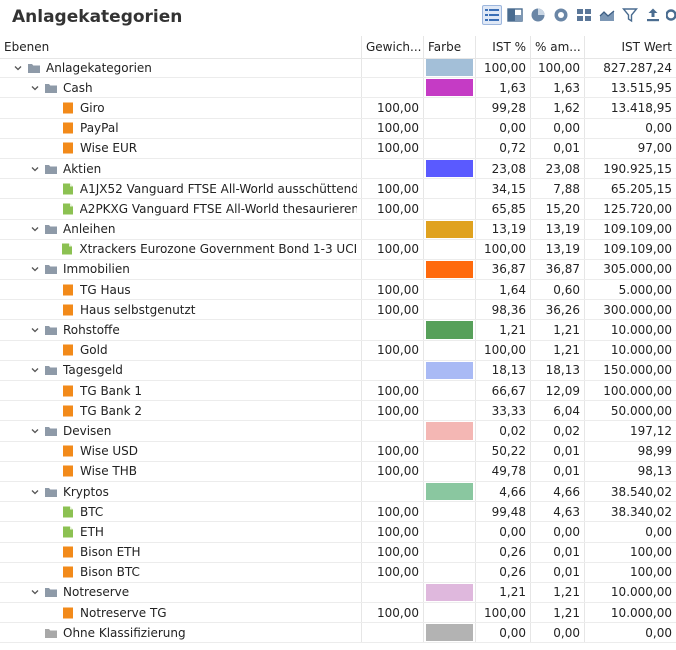  Describe the element at coordinates (561, 15) in the screenshot. I see `donut-chart-button` at that location.